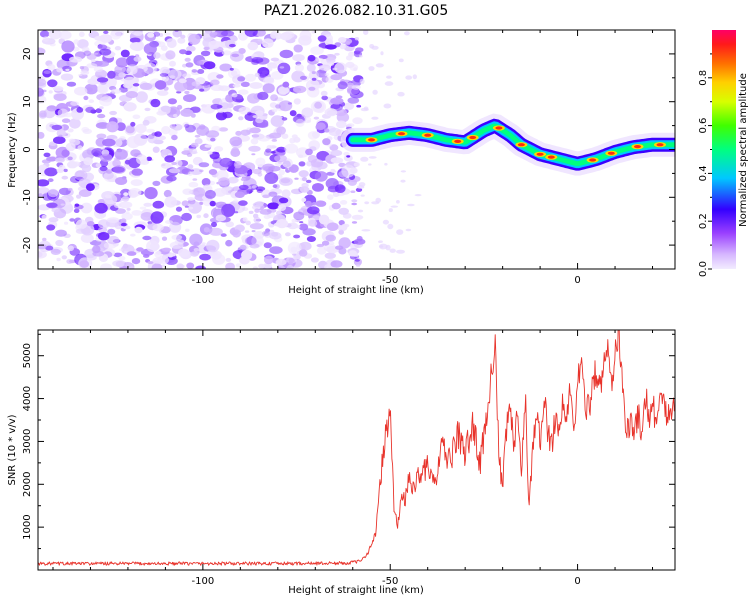 This screenshot has height=600, width=750. What do you see at coordinates (577, 581) in the screenshot?
I see `snr-x-tick-label-2: 0` at bounding box center [577, 581].